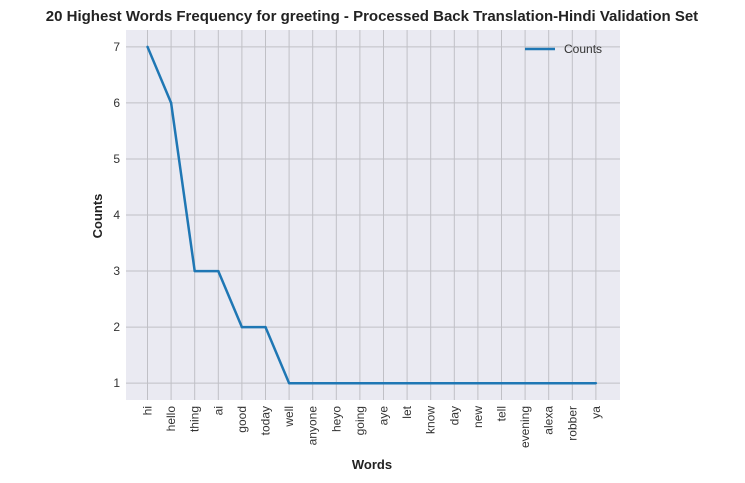 The width and height of the screenshot is (745, 483). I want to click on x-tick-label: evening, so click(525, 427).